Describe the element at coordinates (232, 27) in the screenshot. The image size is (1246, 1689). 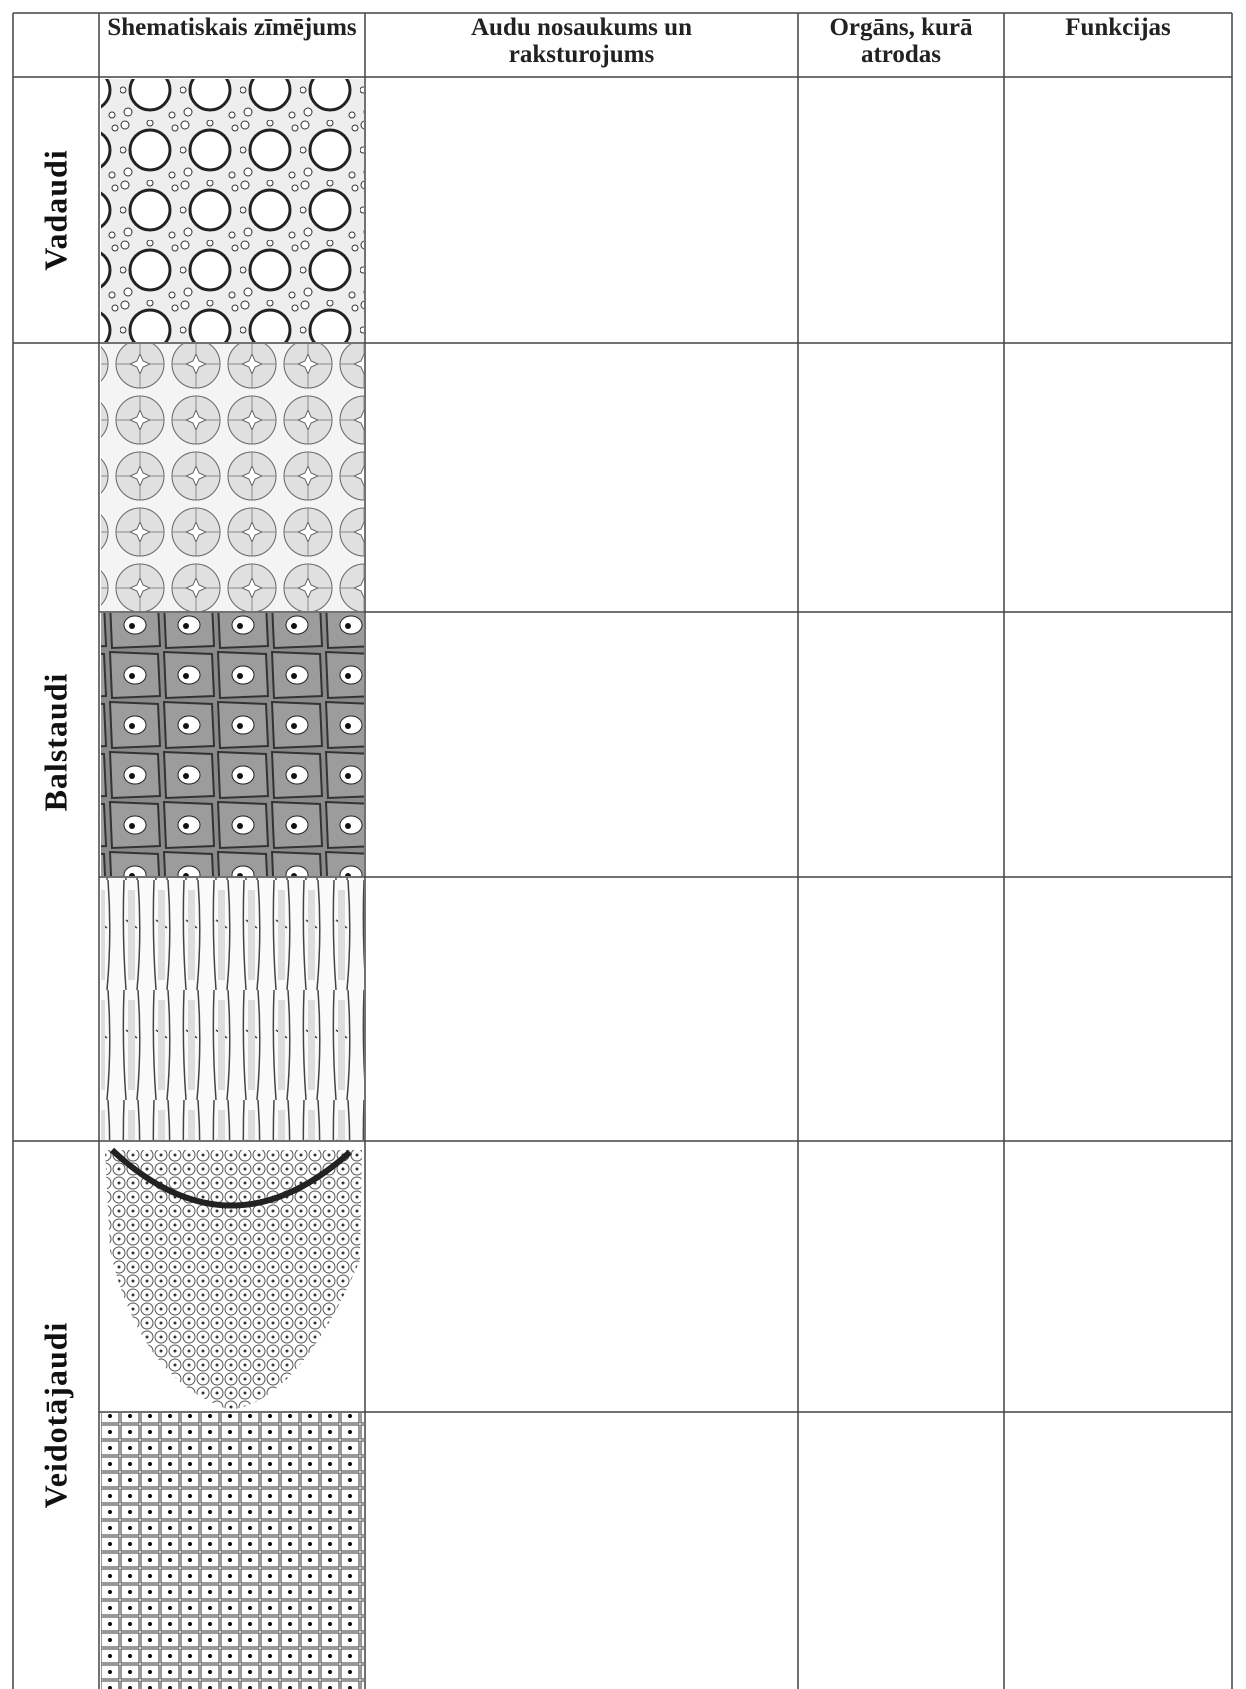
I see `column-header: Shematiskais zīmējums` at that location.